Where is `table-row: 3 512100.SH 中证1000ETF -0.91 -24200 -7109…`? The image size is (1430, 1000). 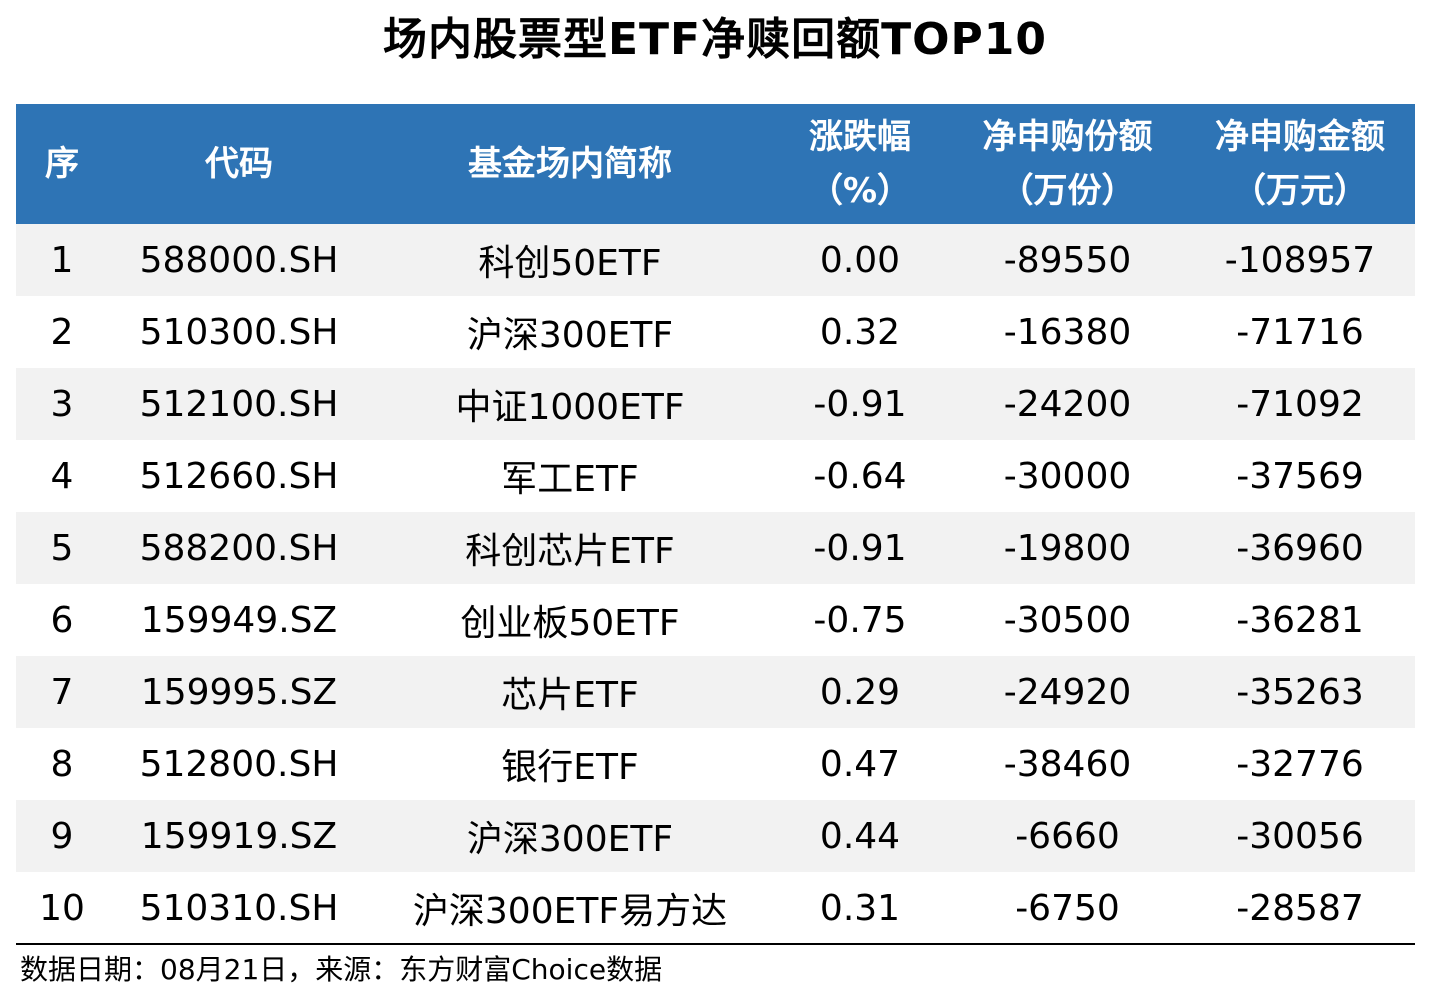
table-row: 3 512100.SH 中证1000ETF -0.91 -24200 -7109… is located at coordinates (715, 404).